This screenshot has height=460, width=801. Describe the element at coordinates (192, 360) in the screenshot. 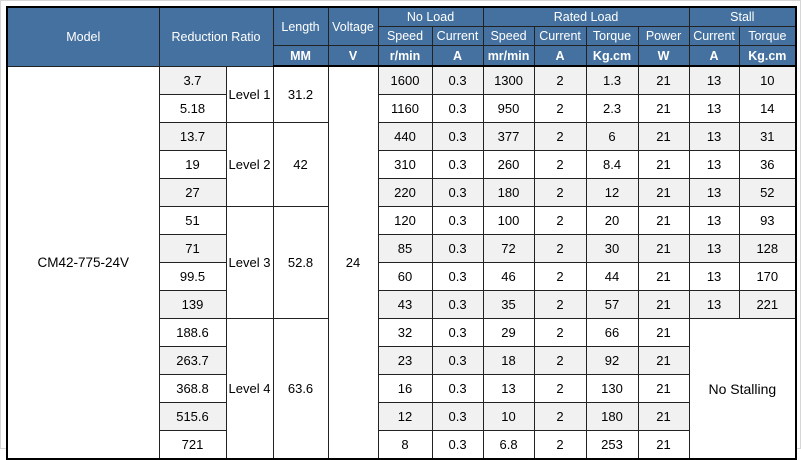

I see `ratio-cell: 263.7` at that location.